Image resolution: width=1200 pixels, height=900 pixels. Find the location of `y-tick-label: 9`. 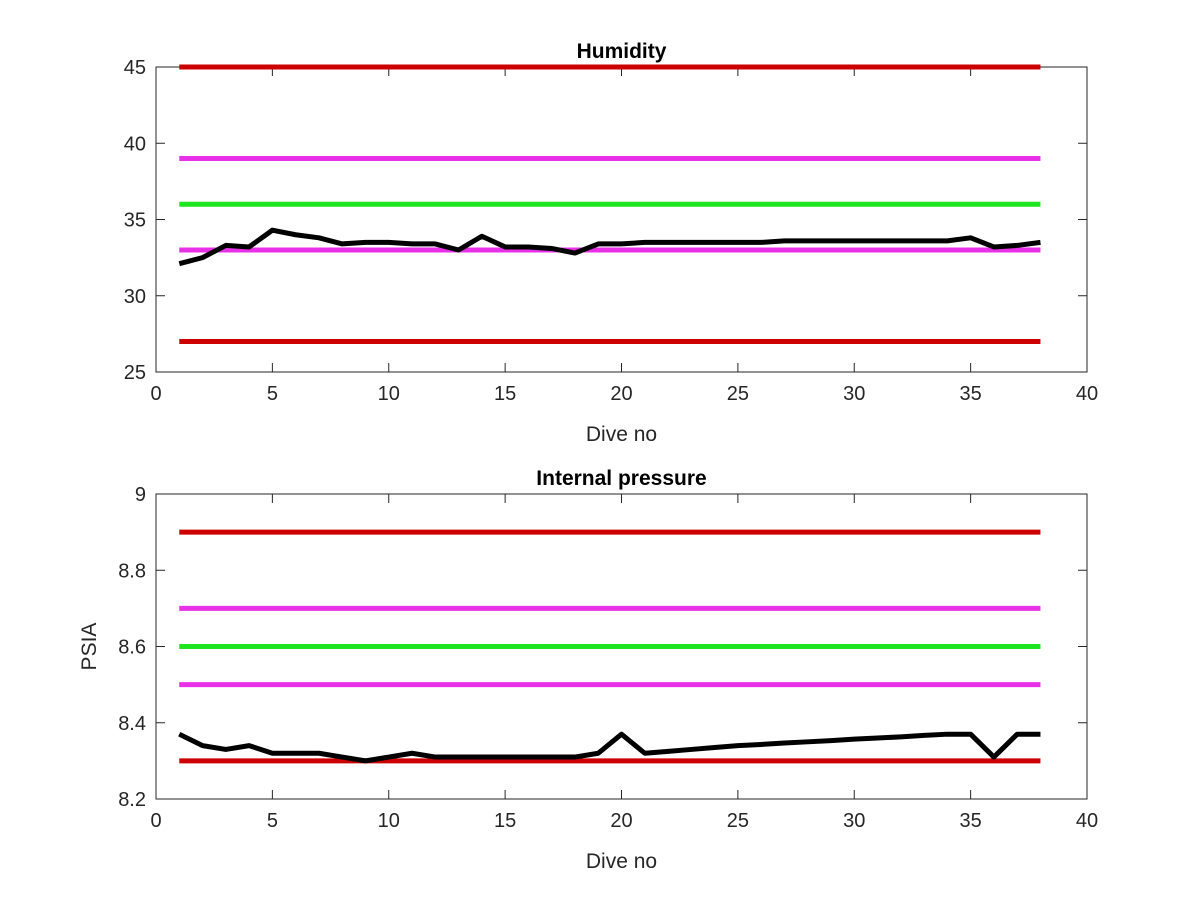

y-tick-label: 9 is located at coordinates (140, 495).